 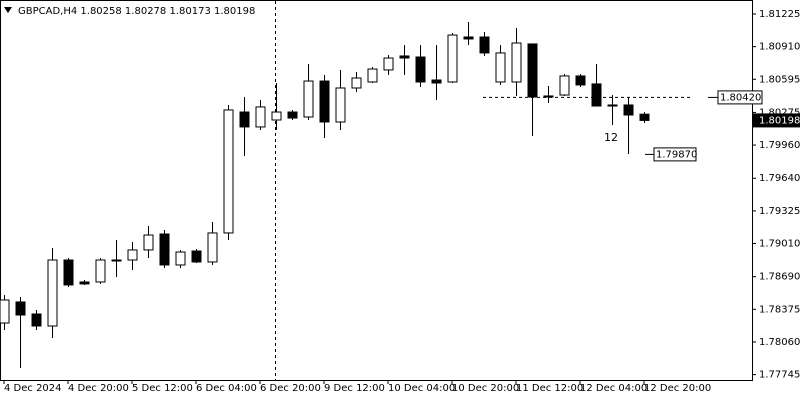 I want to click on x-tick-label: 5 Dec 12:00, so click(x=162, y=388).